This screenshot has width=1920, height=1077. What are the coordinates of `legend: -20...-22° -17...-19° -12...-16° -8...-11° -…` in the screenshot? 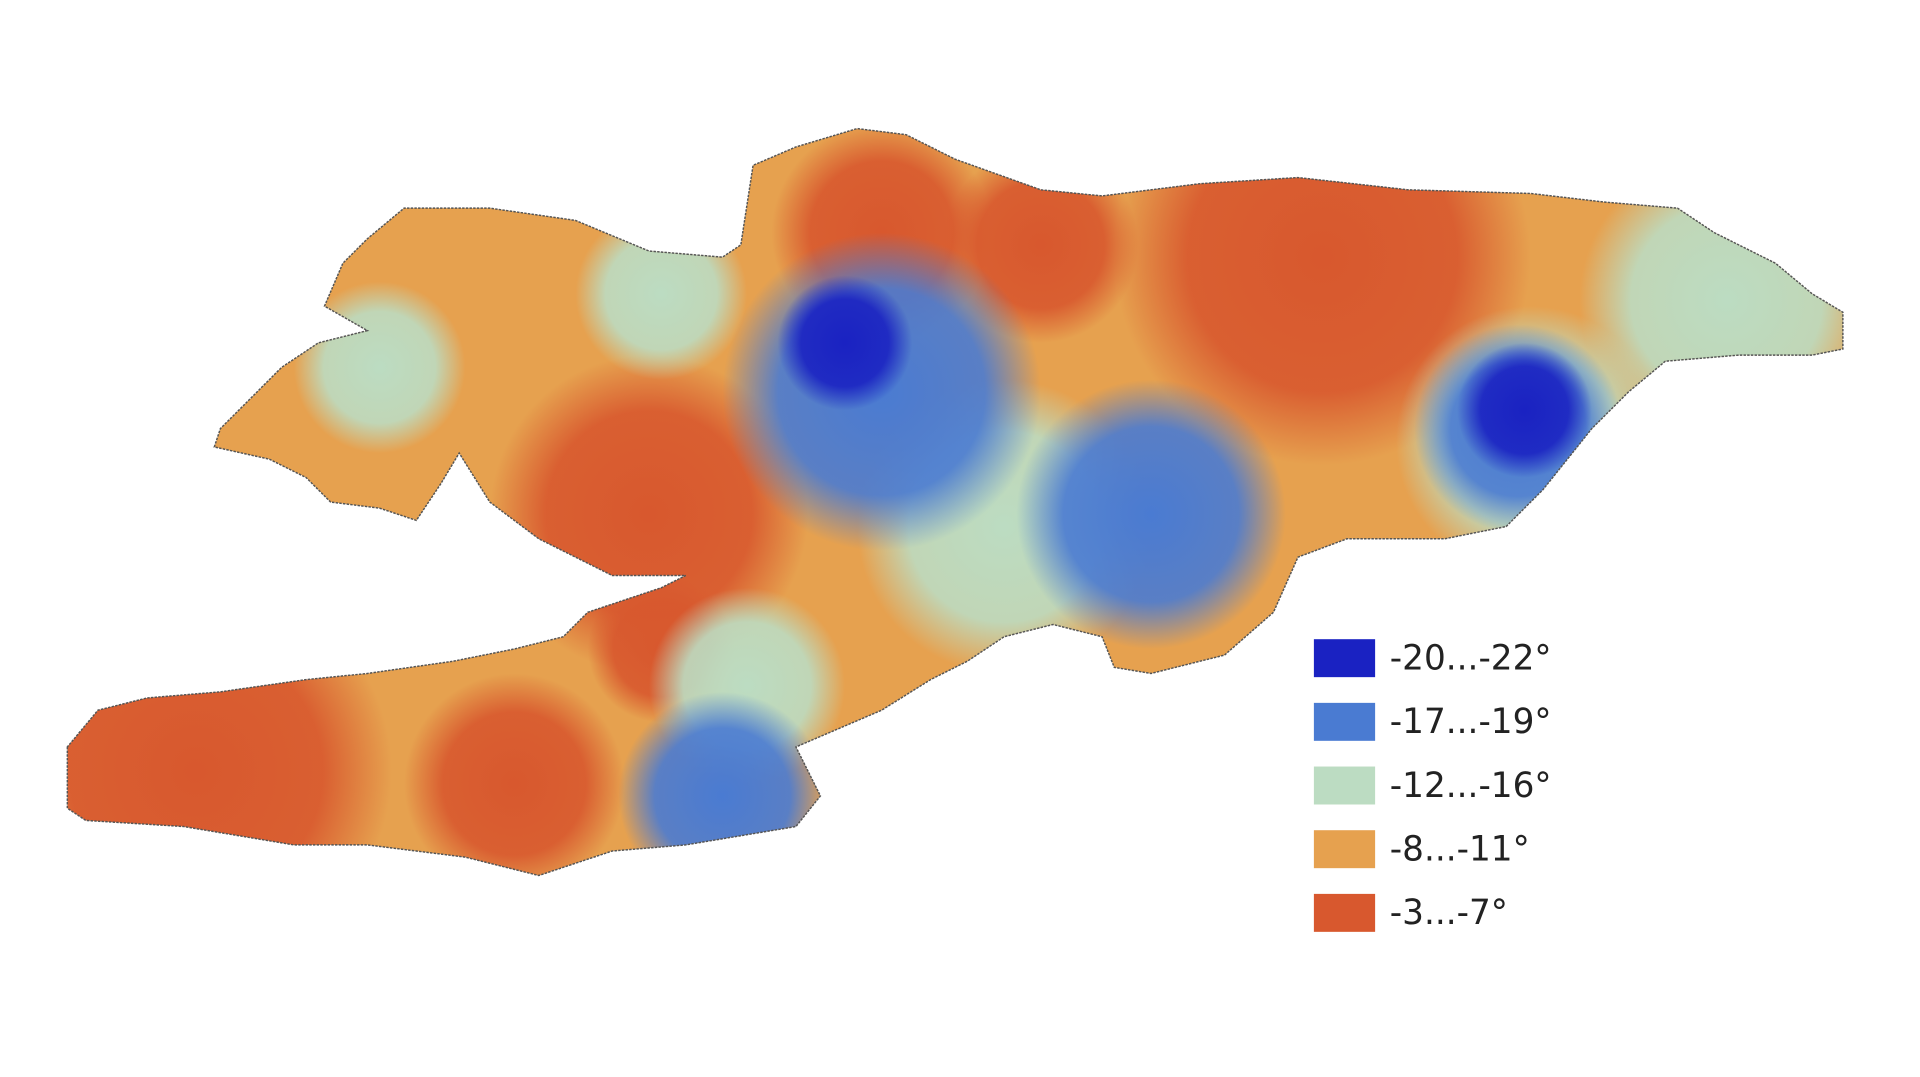 It's located at (1432, 786).